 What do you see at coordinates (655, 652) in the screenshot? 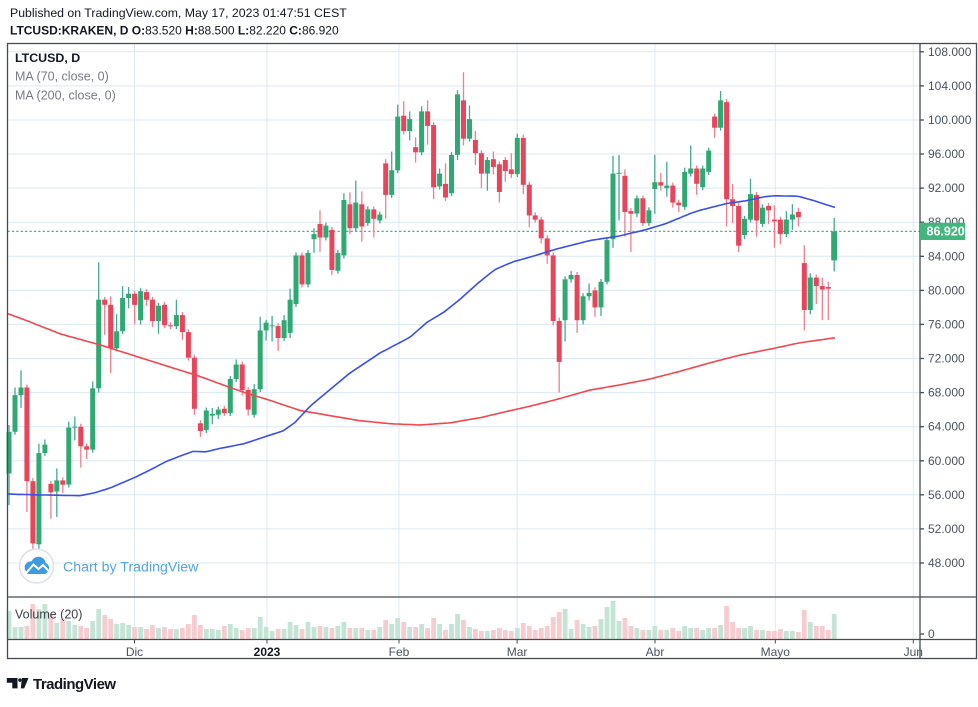
I see `svg-text: Abr` at bounding box center [655, 652].